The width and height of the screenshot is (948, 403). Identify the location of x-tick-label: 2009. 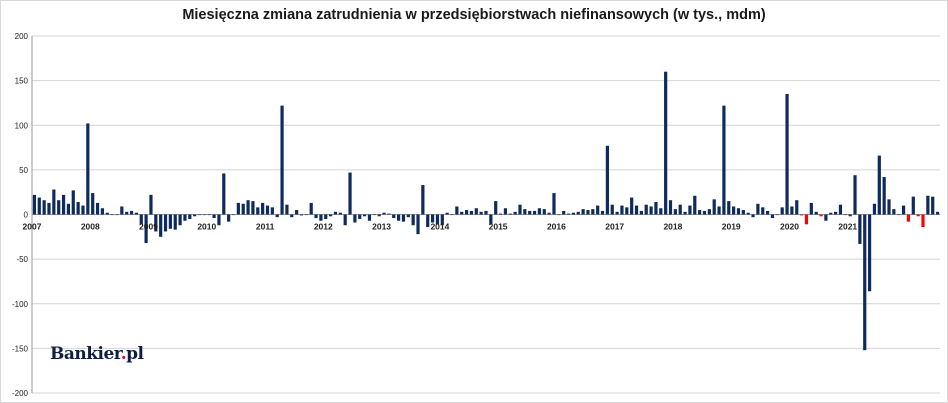
(148, 227).